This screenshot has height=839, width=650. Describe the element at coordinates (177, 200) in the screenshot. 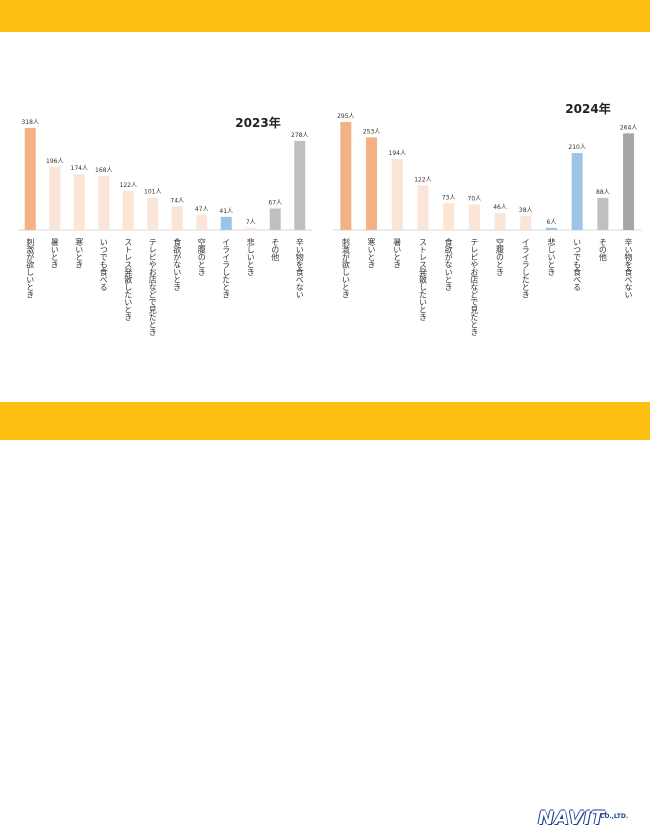

I see `data-label-7: 74人` at that location.